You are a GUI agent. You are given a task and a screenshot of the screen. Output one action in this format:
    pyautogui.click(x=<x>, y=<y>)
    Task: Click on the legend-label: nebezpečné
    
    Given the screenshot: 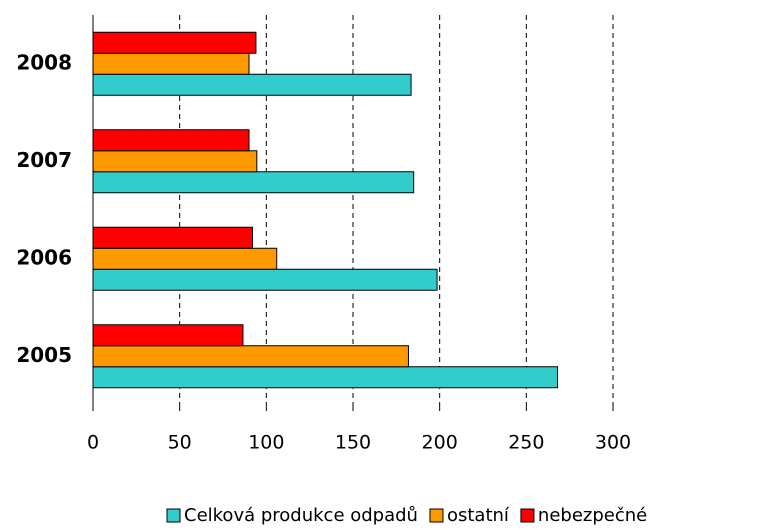 What is the action you would take?
    pyautogui.click(x=592, y=515)
    